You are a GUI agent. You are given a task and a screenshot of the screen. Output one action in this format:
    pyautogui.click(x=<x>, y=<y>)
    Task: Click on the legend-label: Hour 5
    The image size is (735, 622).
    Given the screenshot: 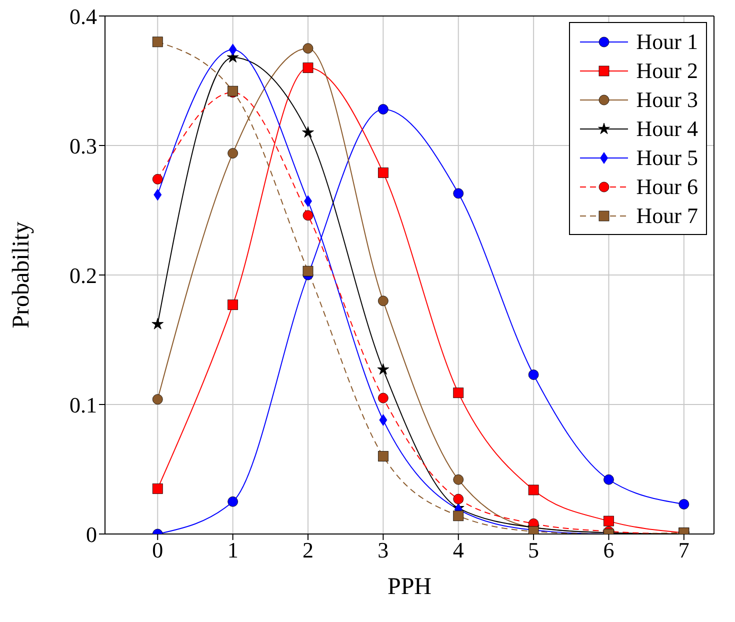 What is the action you would take?
    pyautogui.click(x=667, y=157)
    